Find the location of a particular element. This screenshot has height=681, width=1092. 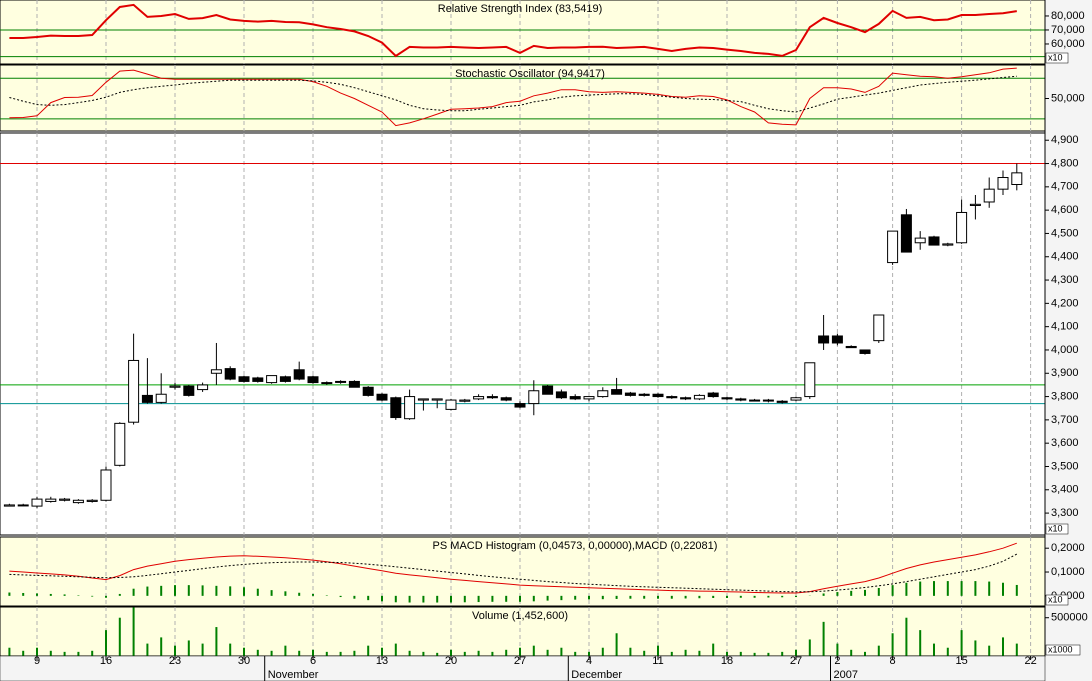

y-tick-label: 3,800 is located at coordinates (1065, 396).